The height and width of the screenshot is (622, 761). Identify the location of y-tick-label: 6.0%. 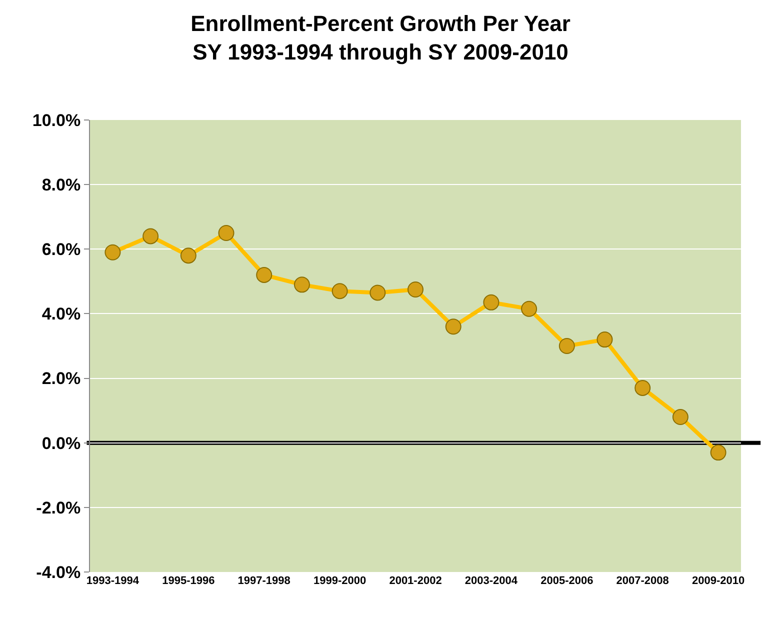
(61, 250).